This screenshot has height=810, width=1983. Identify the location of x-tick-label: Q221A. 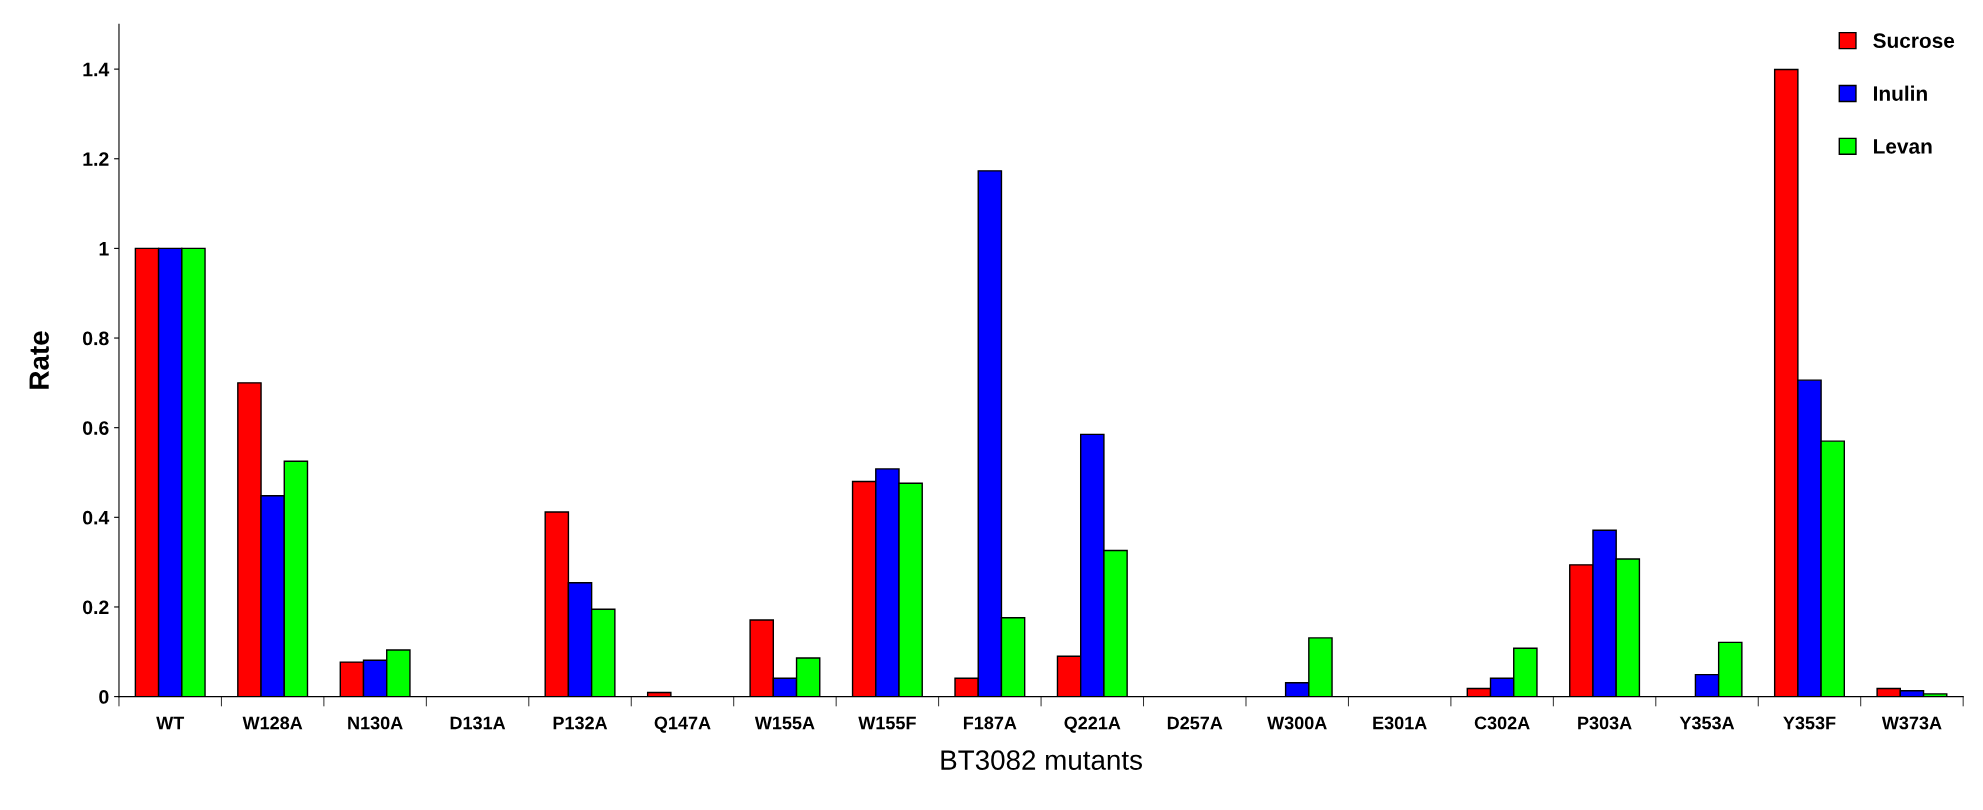
(1092, 724).